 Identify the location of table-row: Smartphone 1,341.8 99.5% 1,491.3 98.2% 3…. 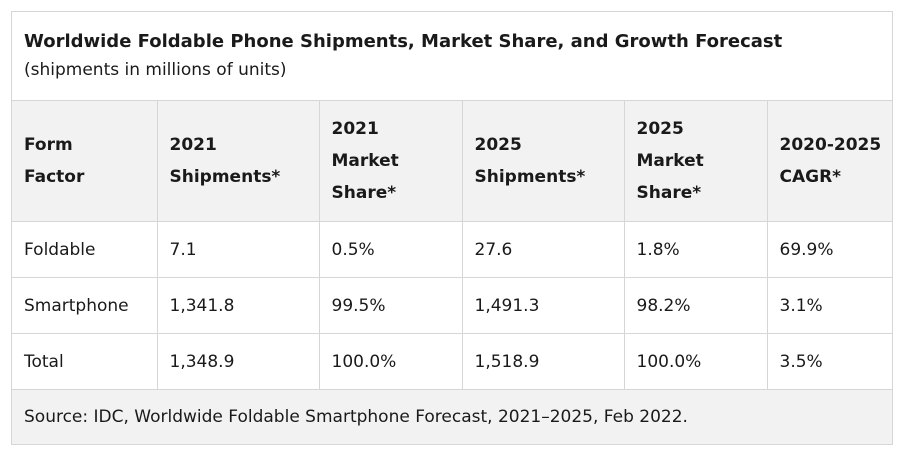
(452, 305).